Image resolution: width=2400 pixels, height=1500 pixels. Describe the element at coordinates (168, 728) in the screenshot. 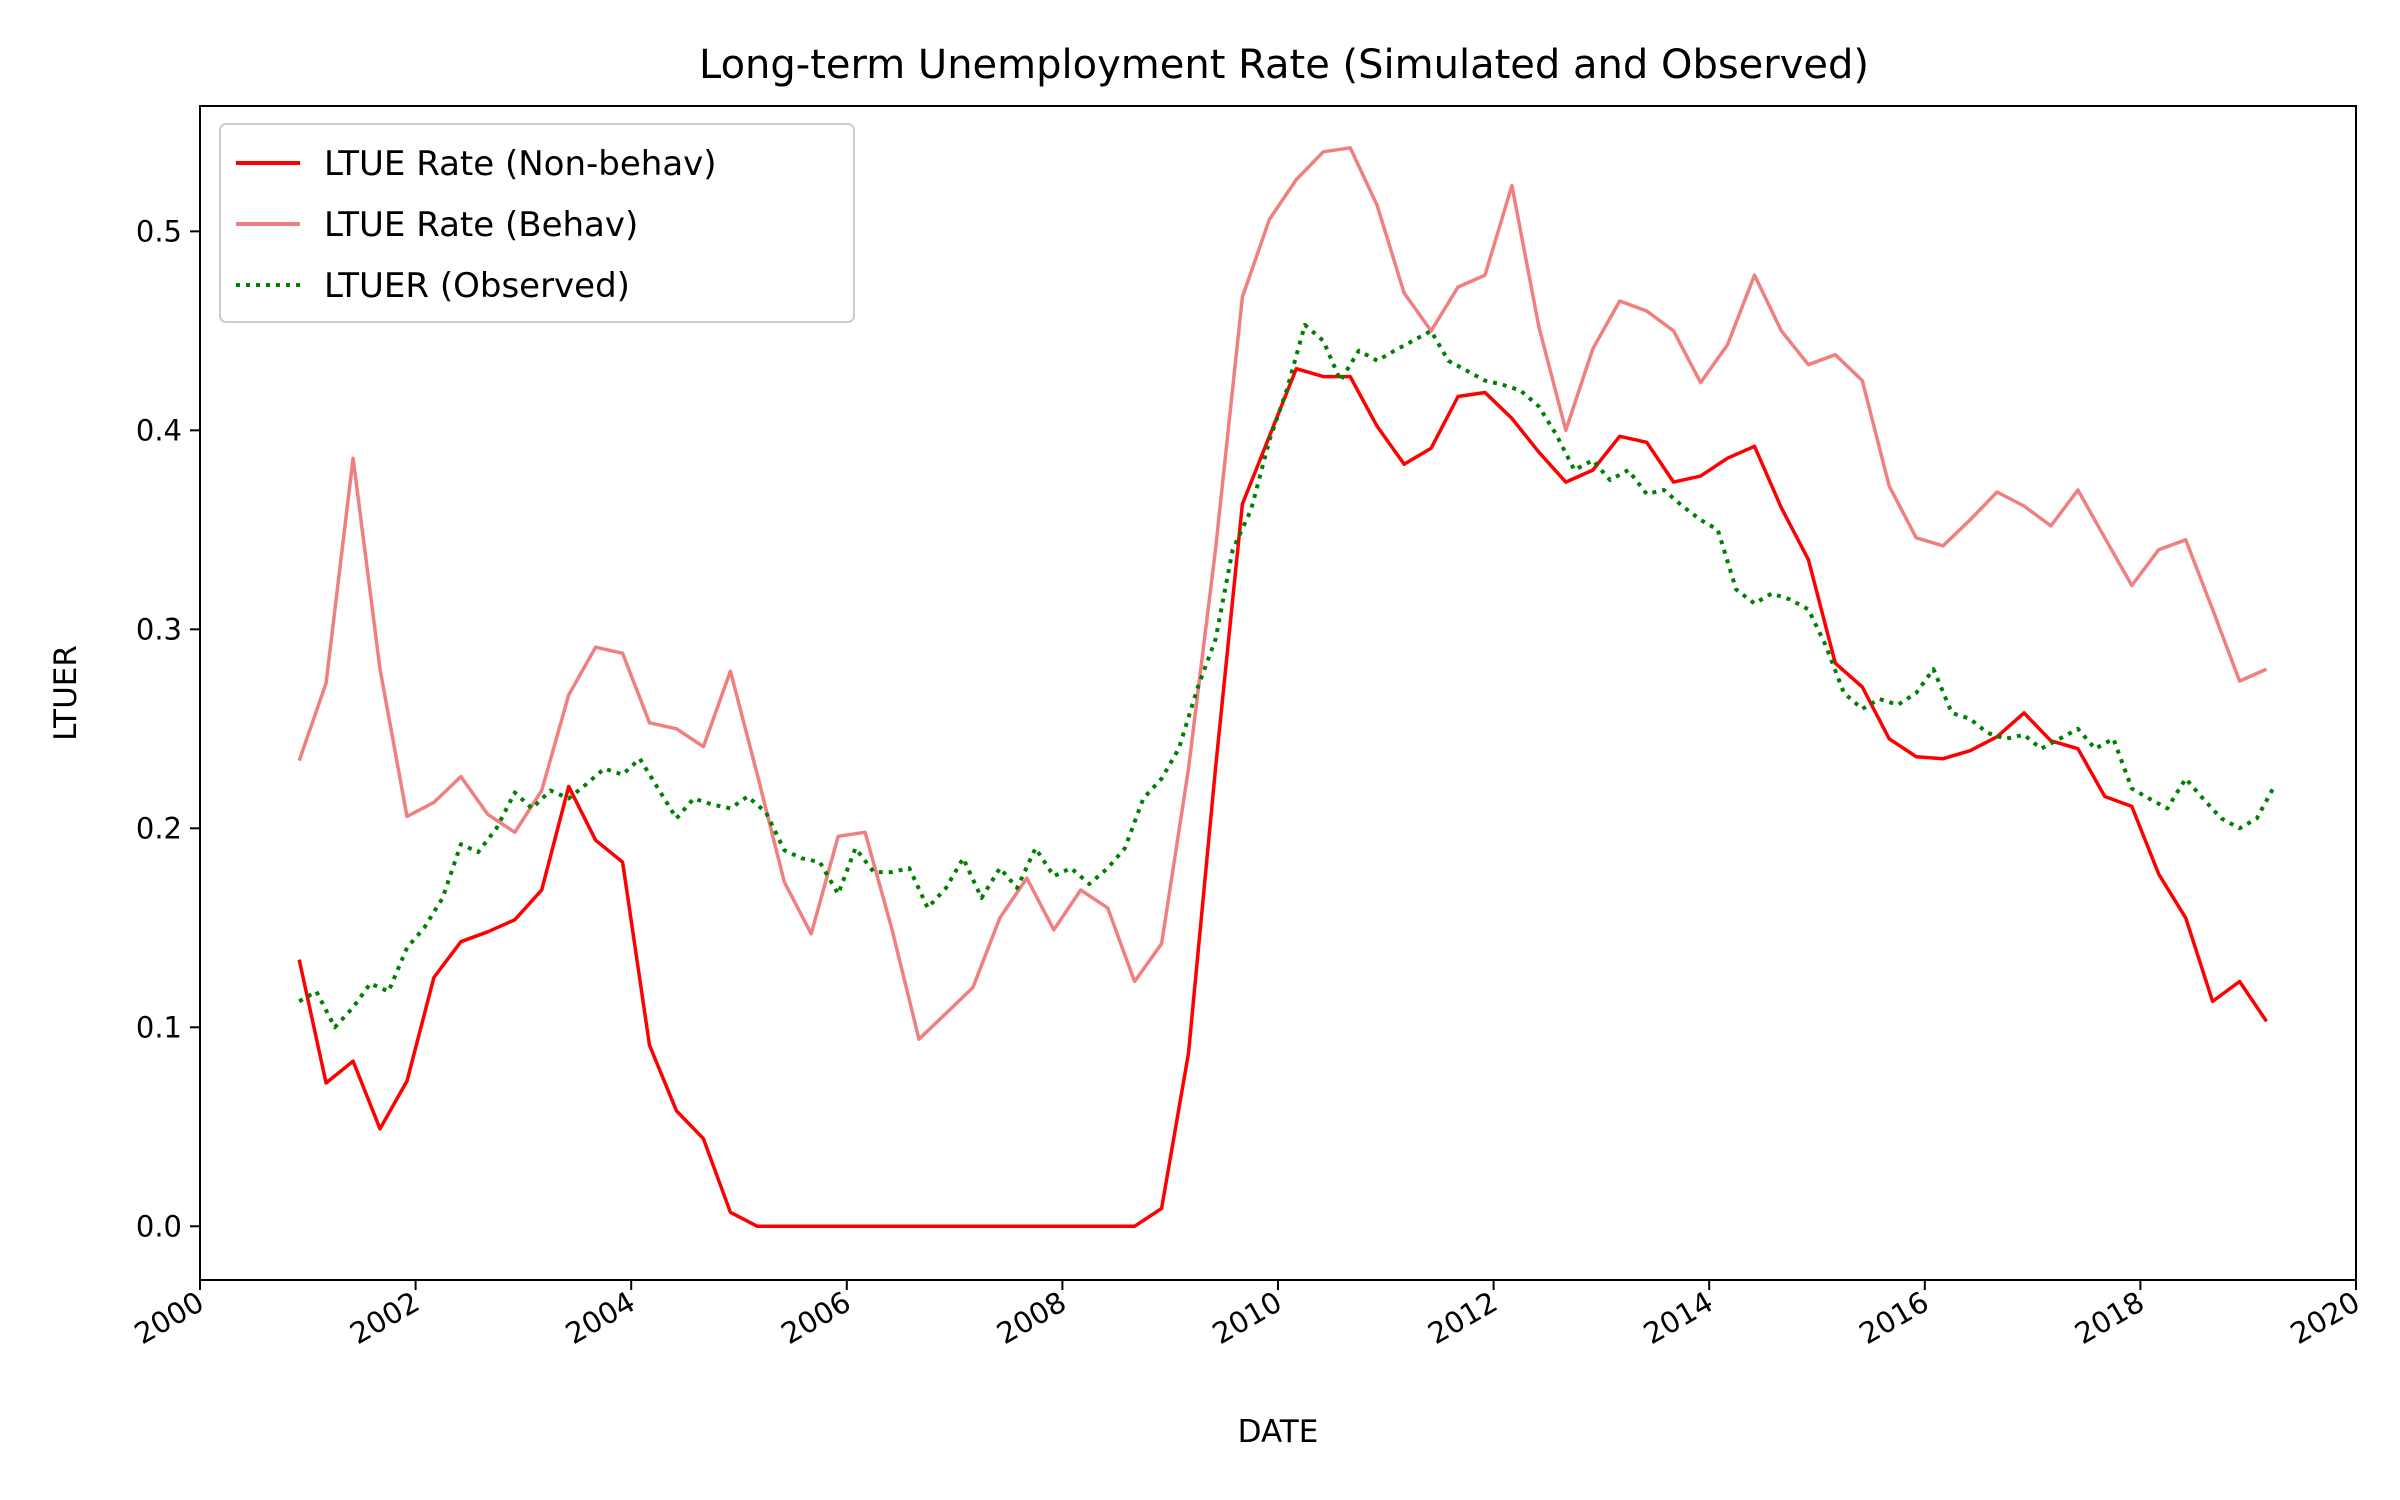

I see `y-axis: 0.0 0.1 0.2 0.3 0.4 0.5` at that location.